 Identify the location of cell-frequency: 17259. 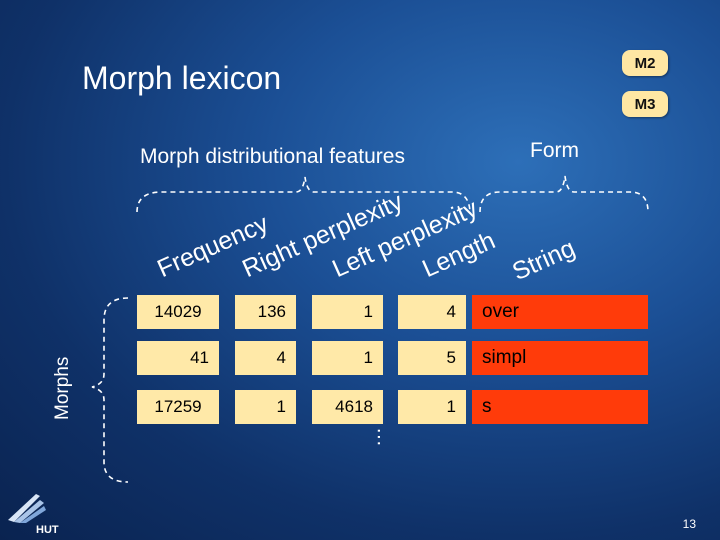
(178, 407).